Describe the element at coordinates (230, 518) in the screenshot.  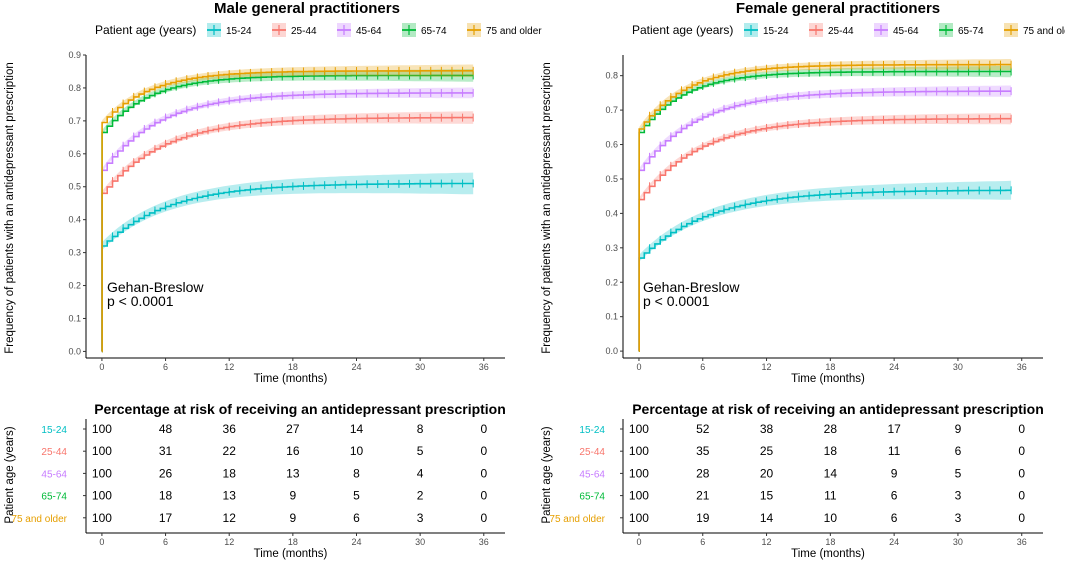
I see `risk-cell: 12` at that location.